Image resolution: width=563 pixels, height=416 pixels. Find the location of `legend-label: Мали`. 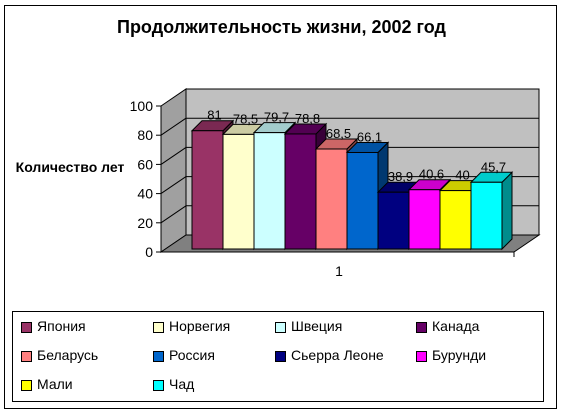

legend-label: Мали is located at coordinates (55, 384).